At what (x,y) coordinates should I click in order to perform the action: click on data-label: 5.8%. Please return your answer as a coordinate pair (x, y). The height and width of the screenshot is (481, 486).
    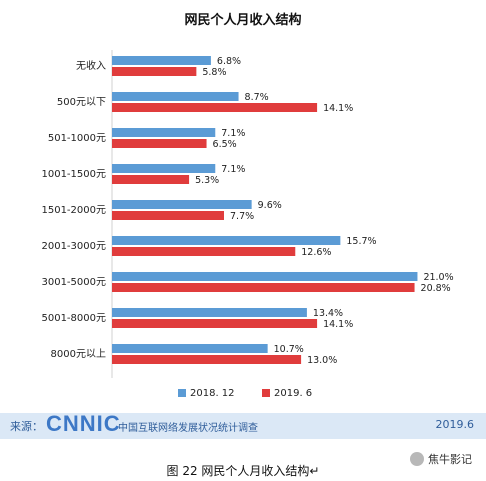
    Looking at the image, I should click on (214, 72).